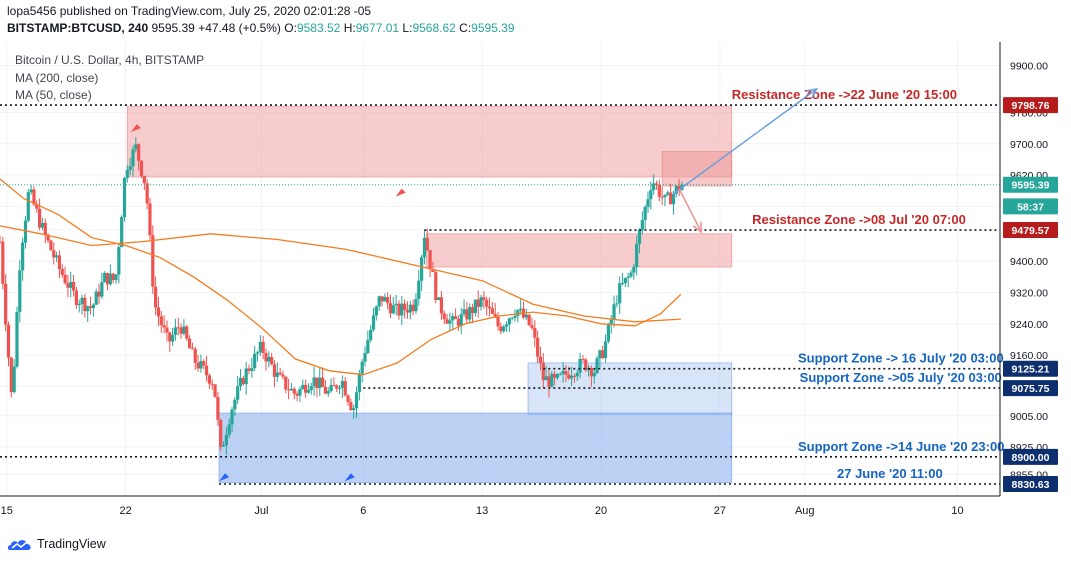 This screenshot has width=1071, height=563. I want to click on tradingview-logo: TradingView, so click(56, 544).